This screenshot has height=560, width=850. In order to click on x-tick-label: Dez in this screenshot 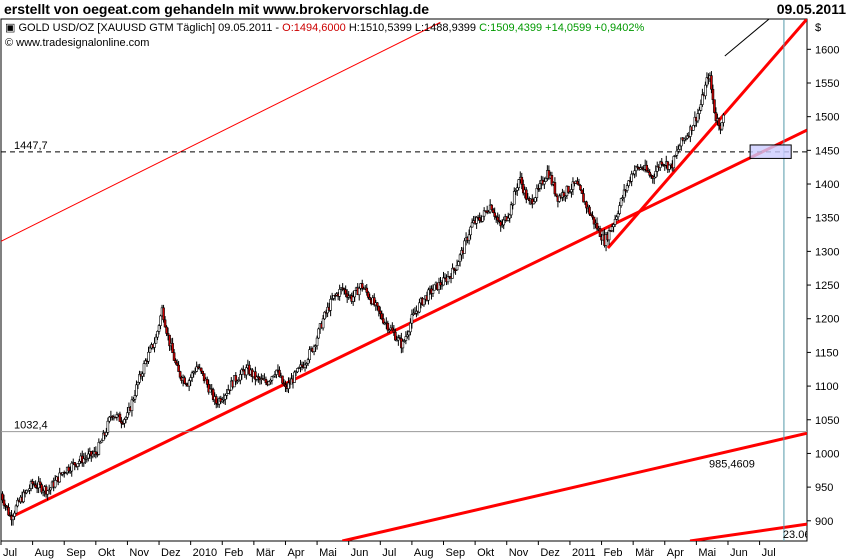, I will do `click(171, 553)`.